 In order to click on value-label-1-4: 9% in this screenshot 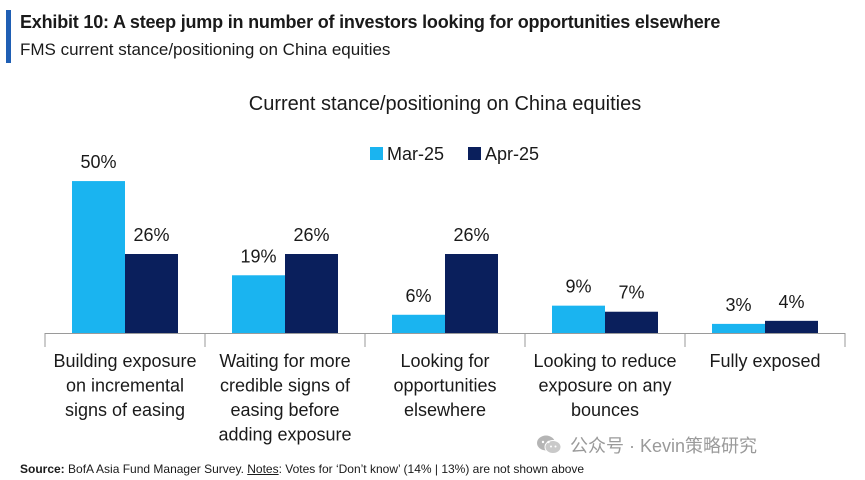, I will do `click(578, 287)`.